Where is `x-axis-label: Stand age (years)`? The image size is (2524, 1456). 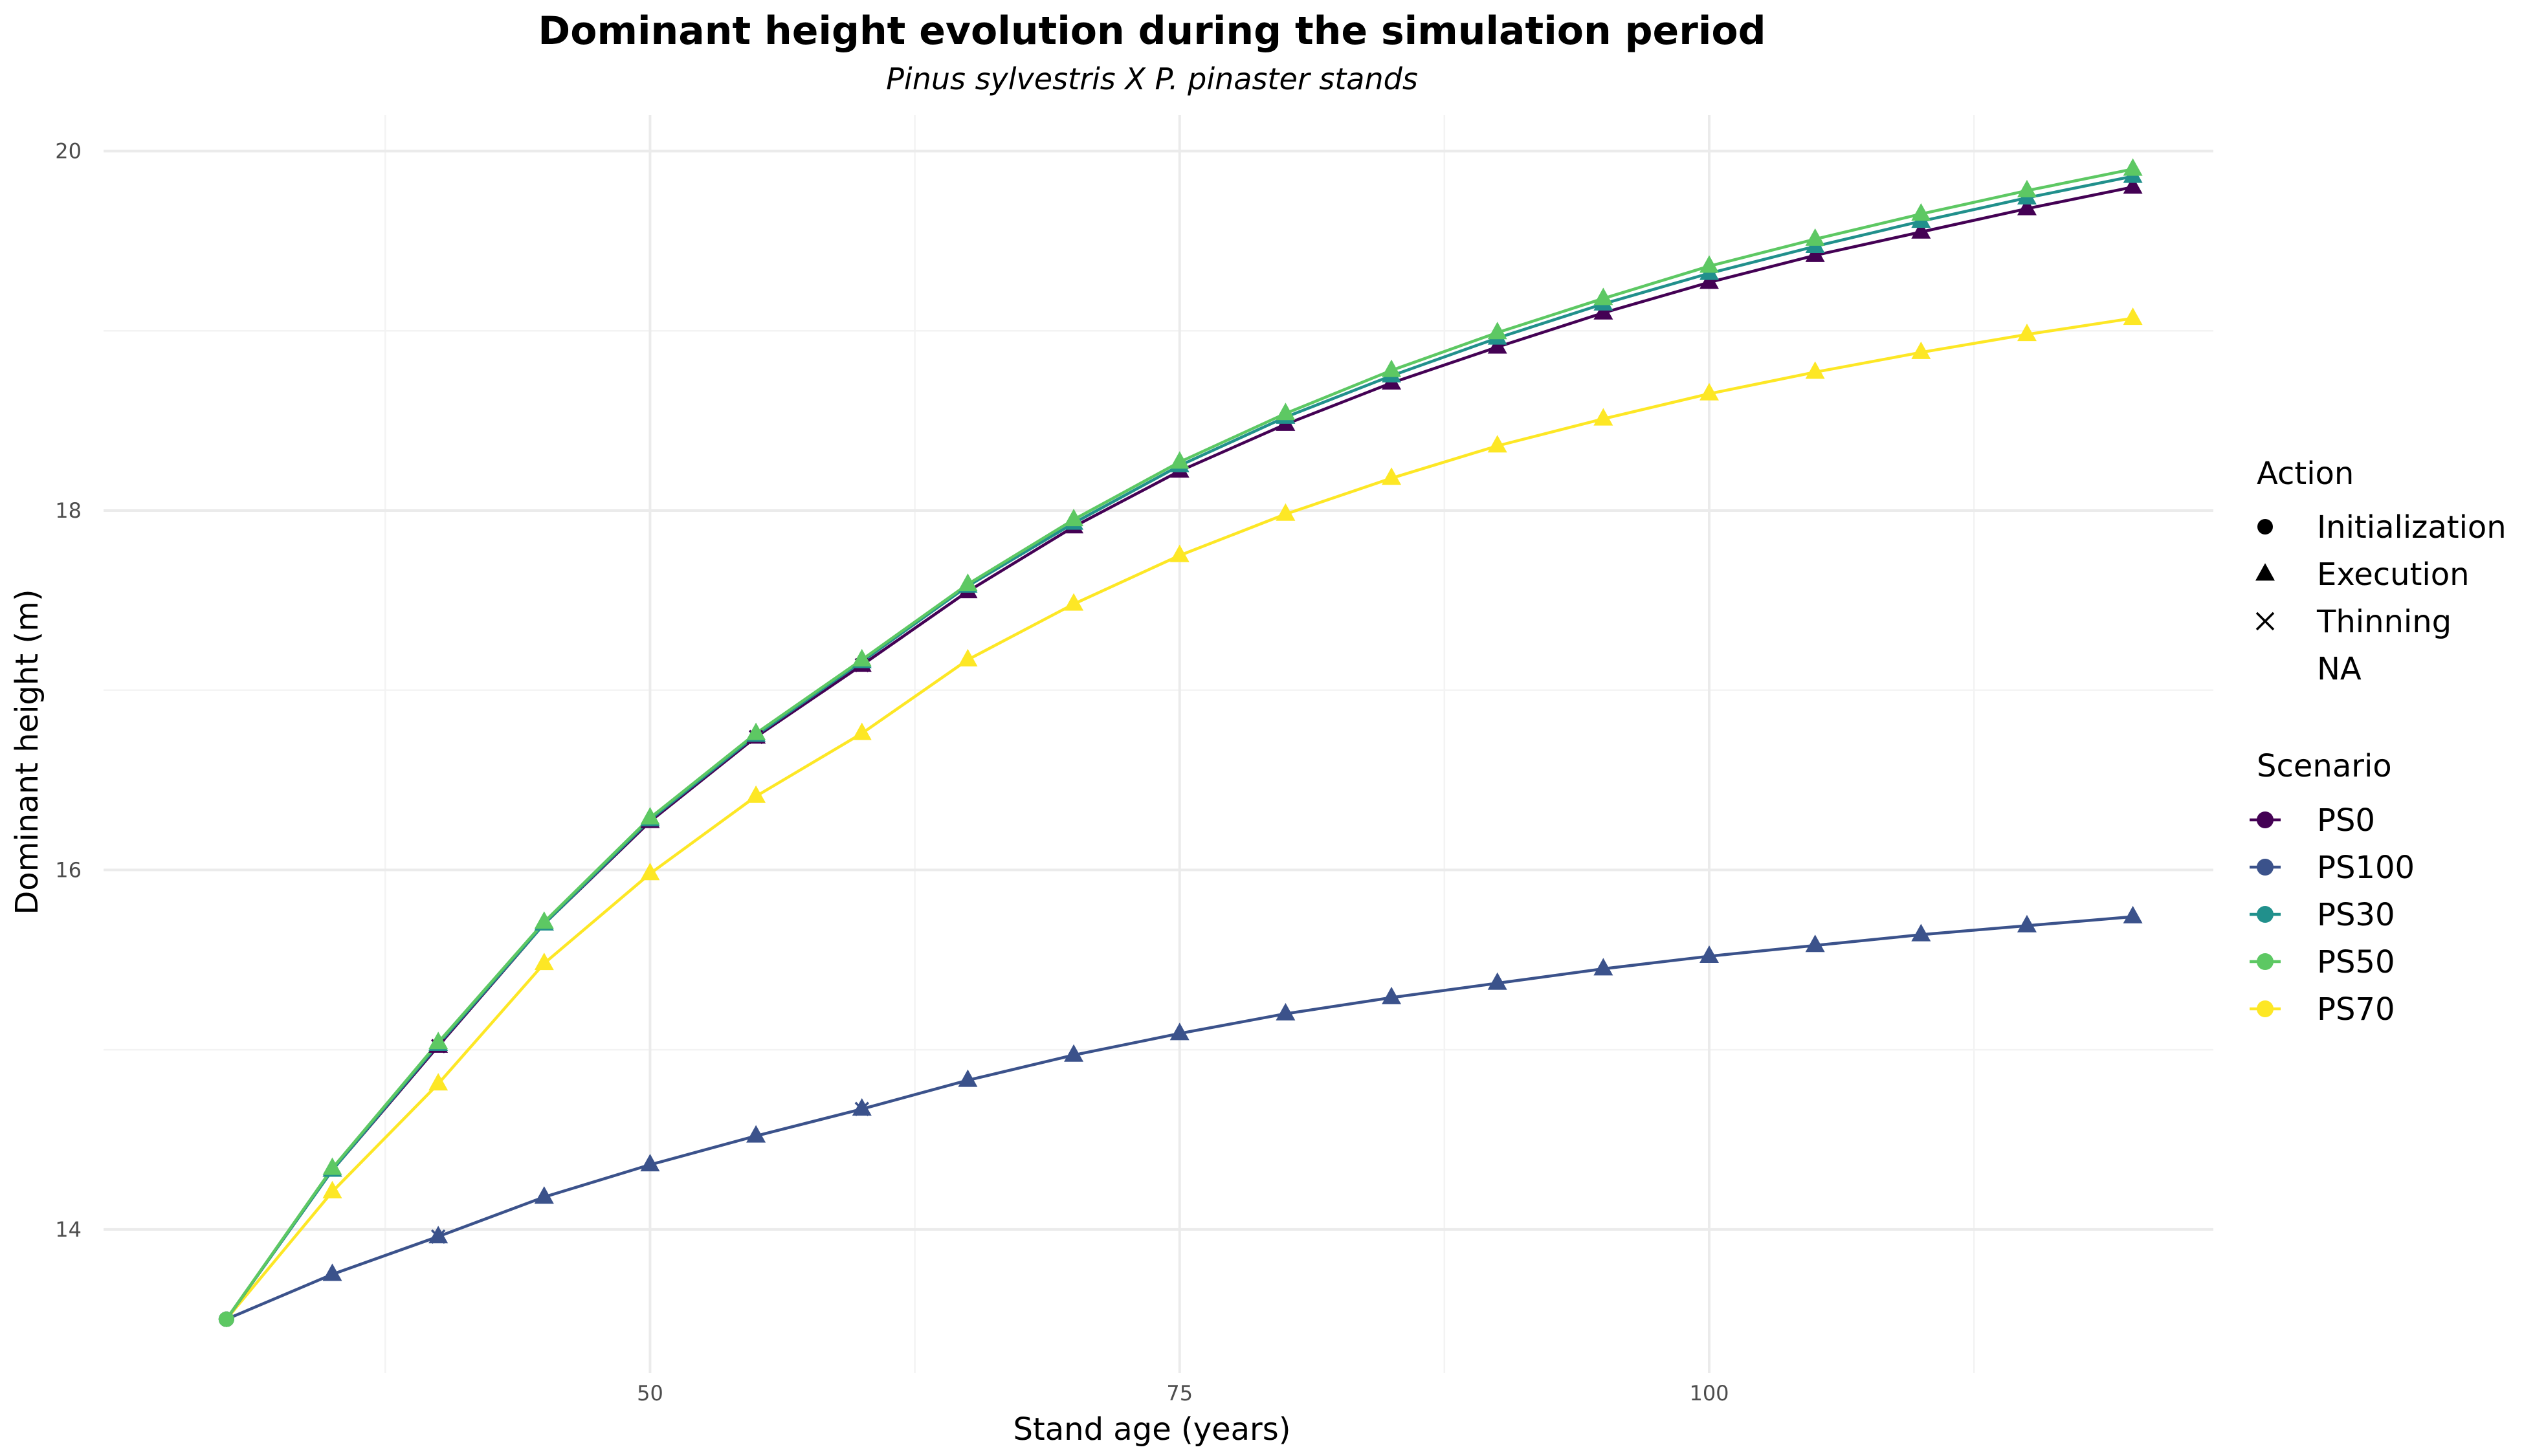
x-axis-label: Stand age (years) is located at coordinates (1151, 1429).